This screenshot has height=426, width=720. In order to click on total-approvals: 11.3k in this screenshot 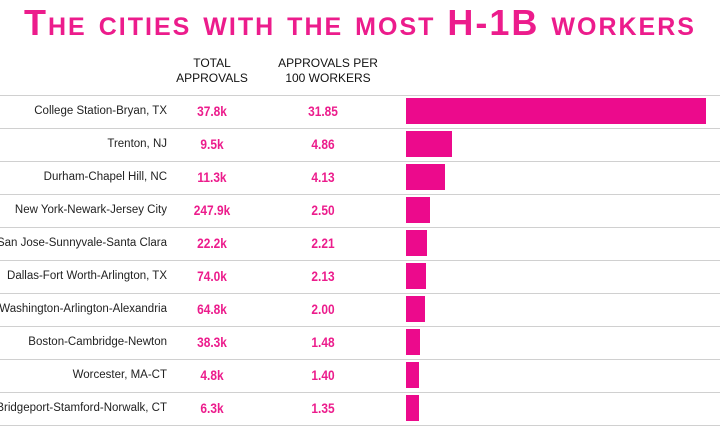, I will do `click(212, 177)`.